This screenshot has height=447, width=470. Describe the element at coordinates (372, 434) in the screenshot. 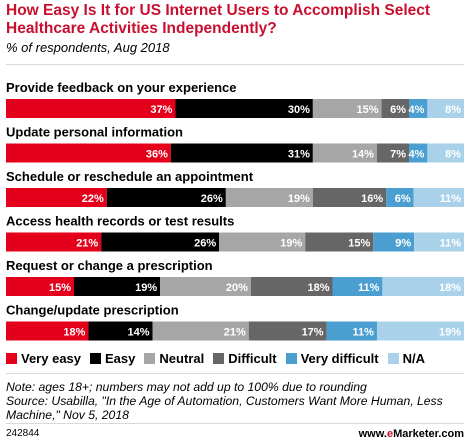

I see `brand-prefix: www.` at that location.